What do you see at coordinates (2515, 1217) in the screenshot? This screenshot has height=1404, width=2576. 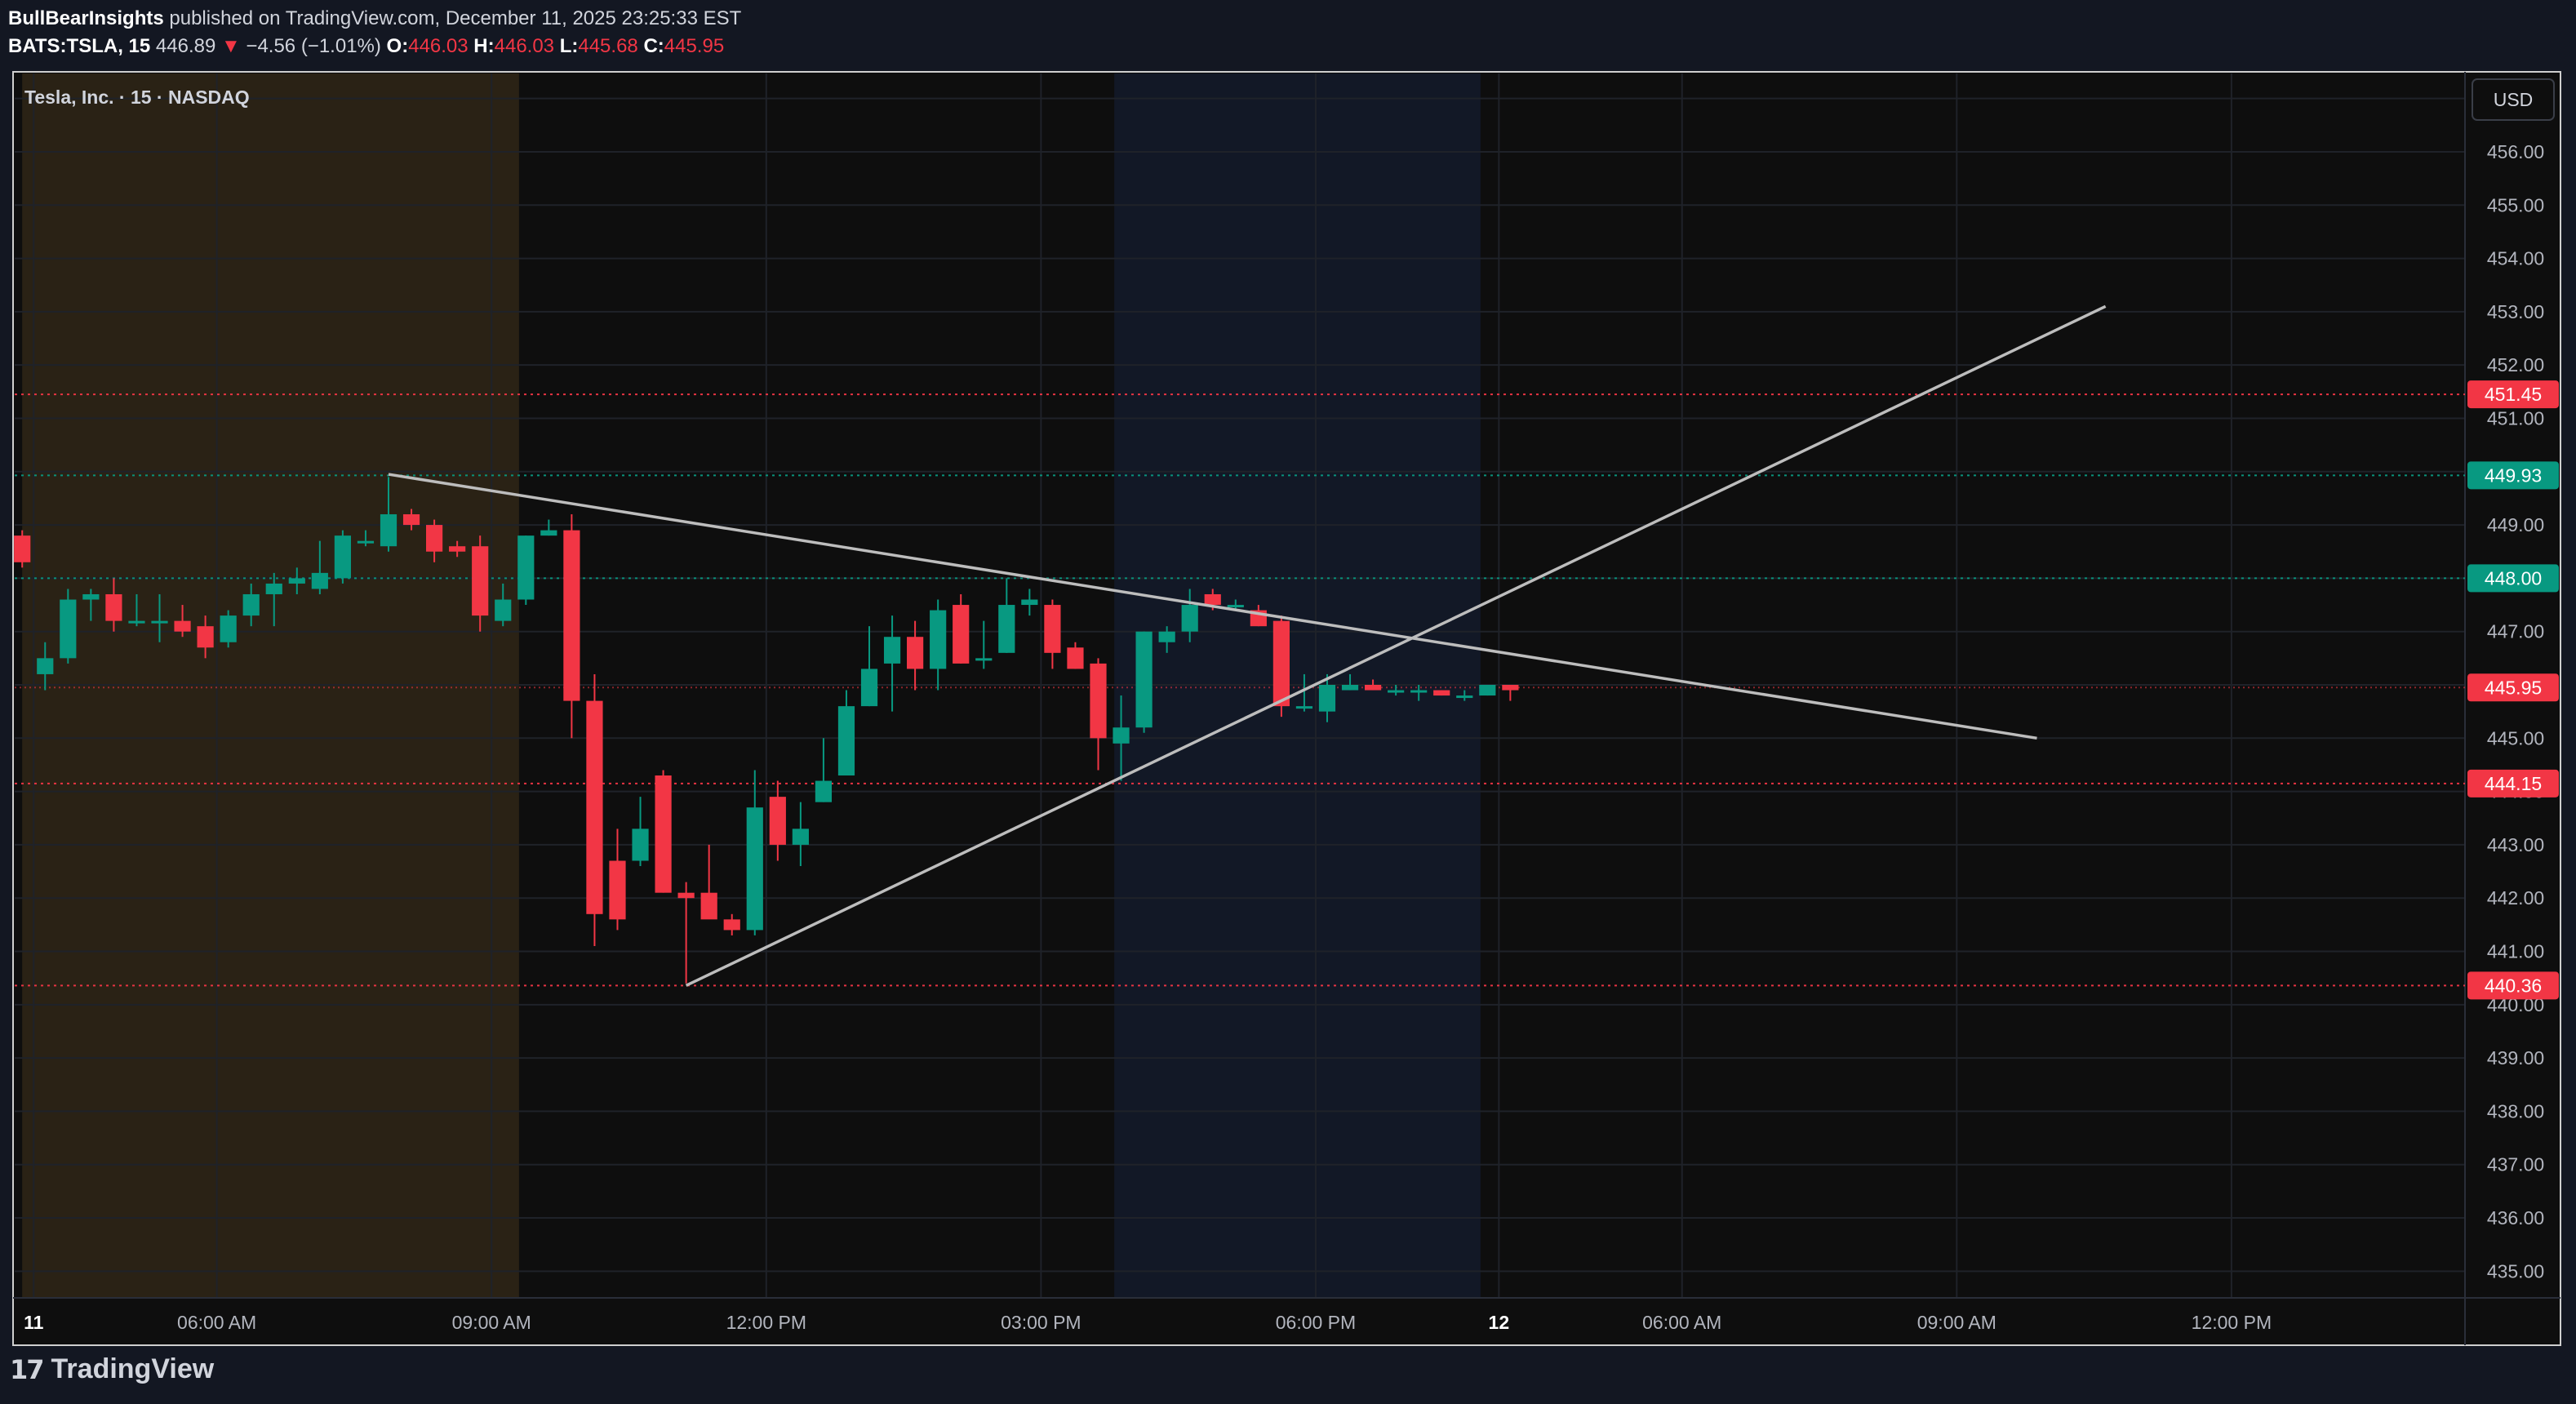 I see `price-tick-label: 436.00` at bounding box center [2515, 1217].